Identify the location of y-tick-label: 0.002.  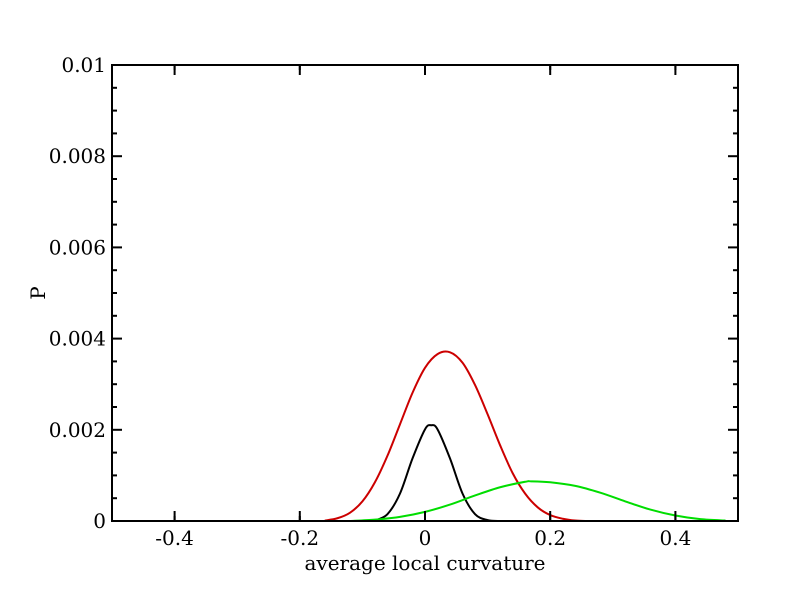
(77, 430).